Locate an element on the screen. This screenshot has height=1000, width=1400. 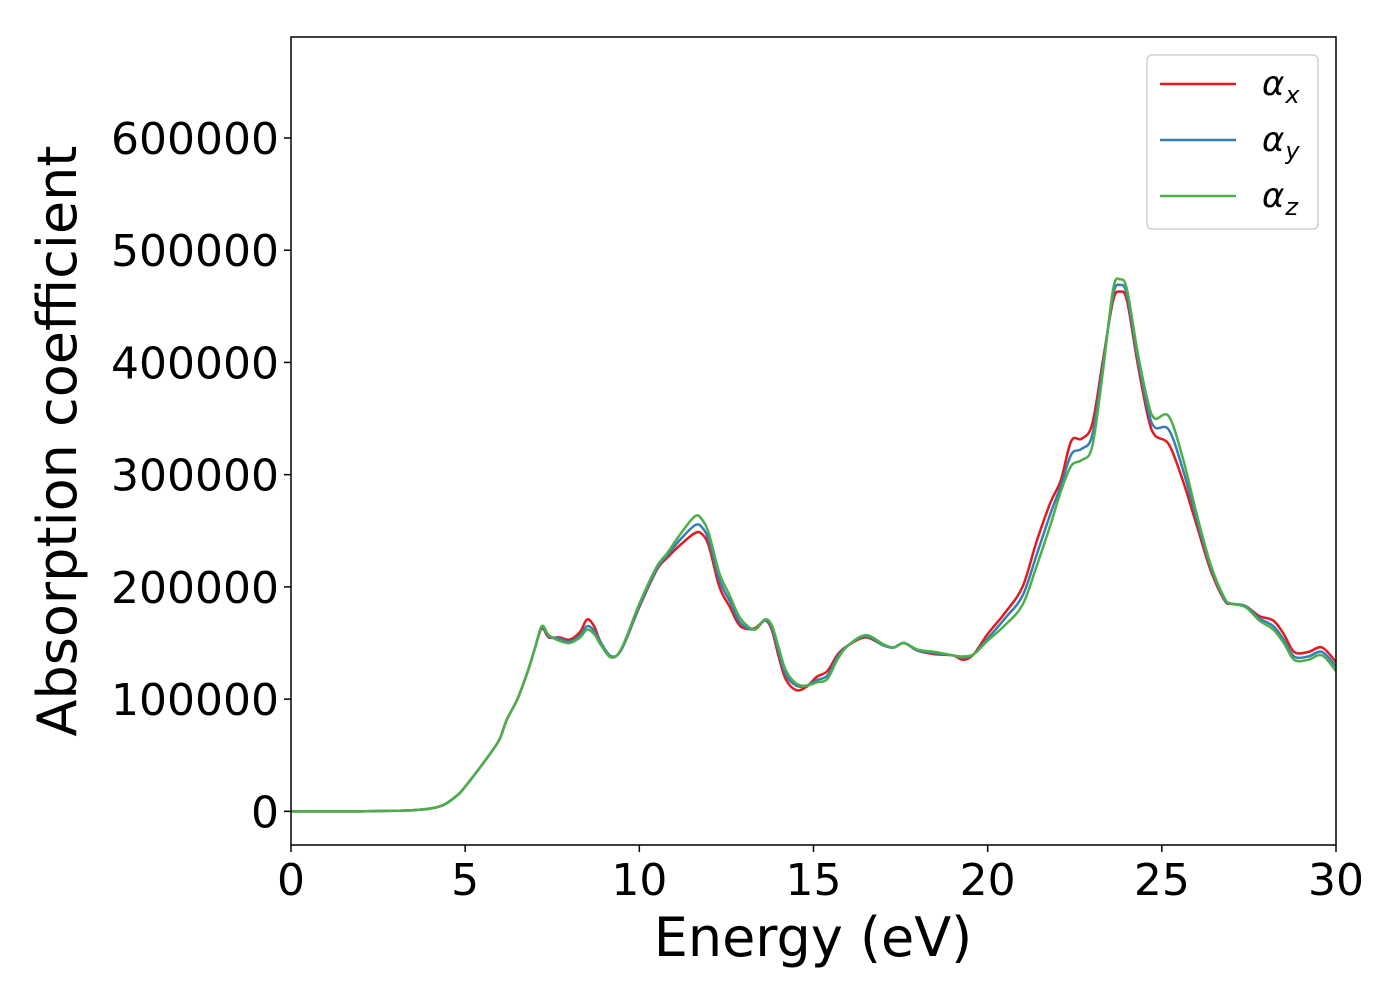
y-tick-label: 500000 is located at coordinates (195, 251).